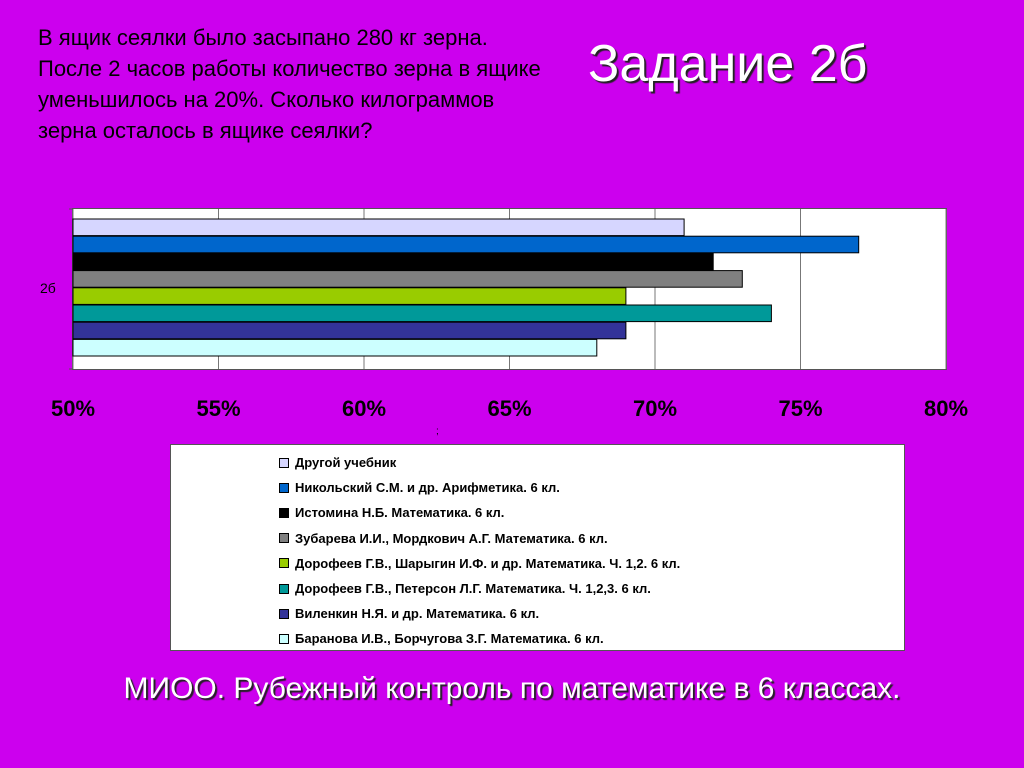  I want to click on legend-item: Другой учебник, so click(591, 462).